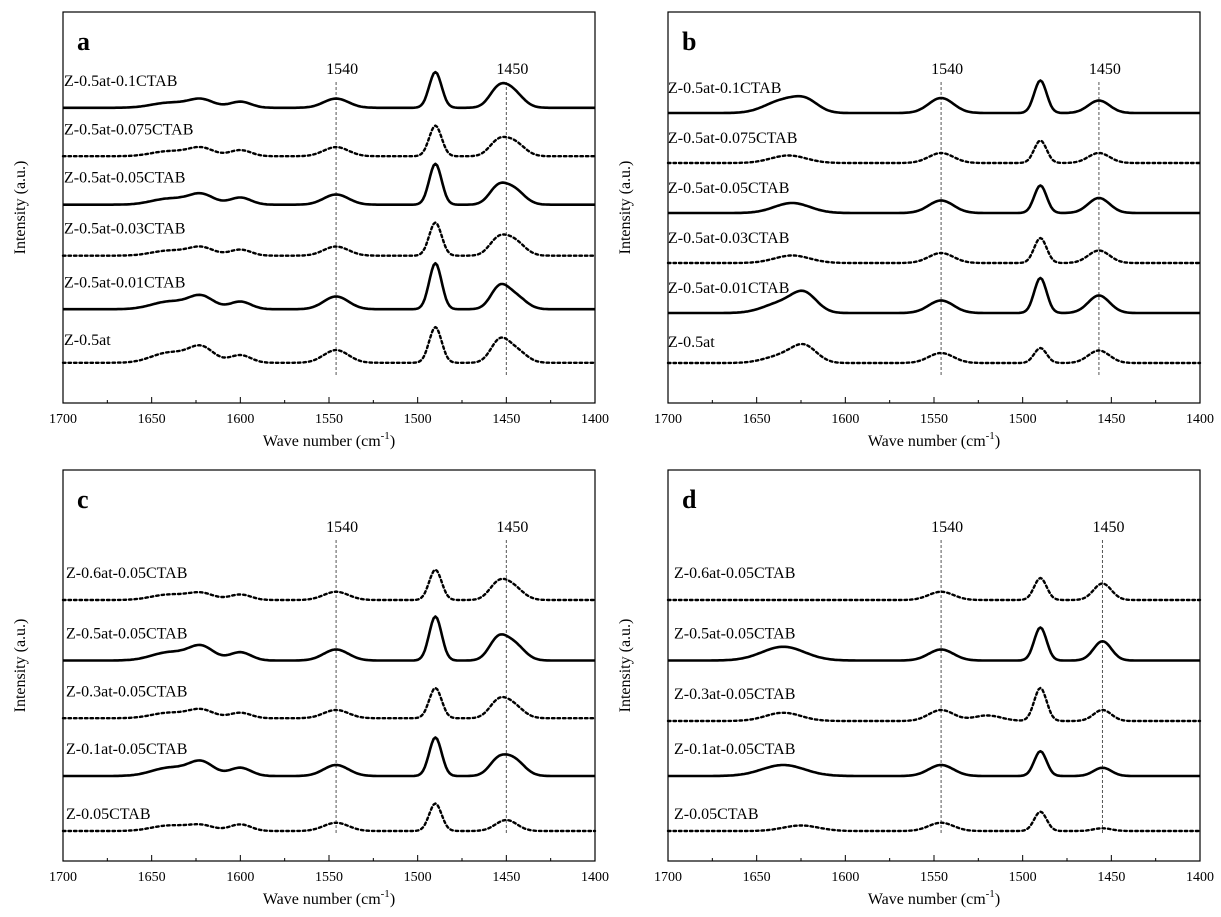  What do you see at coordinates (689, 41) in the screenshot?
I see `panel-letter: b` at bounding box center [689, 41].